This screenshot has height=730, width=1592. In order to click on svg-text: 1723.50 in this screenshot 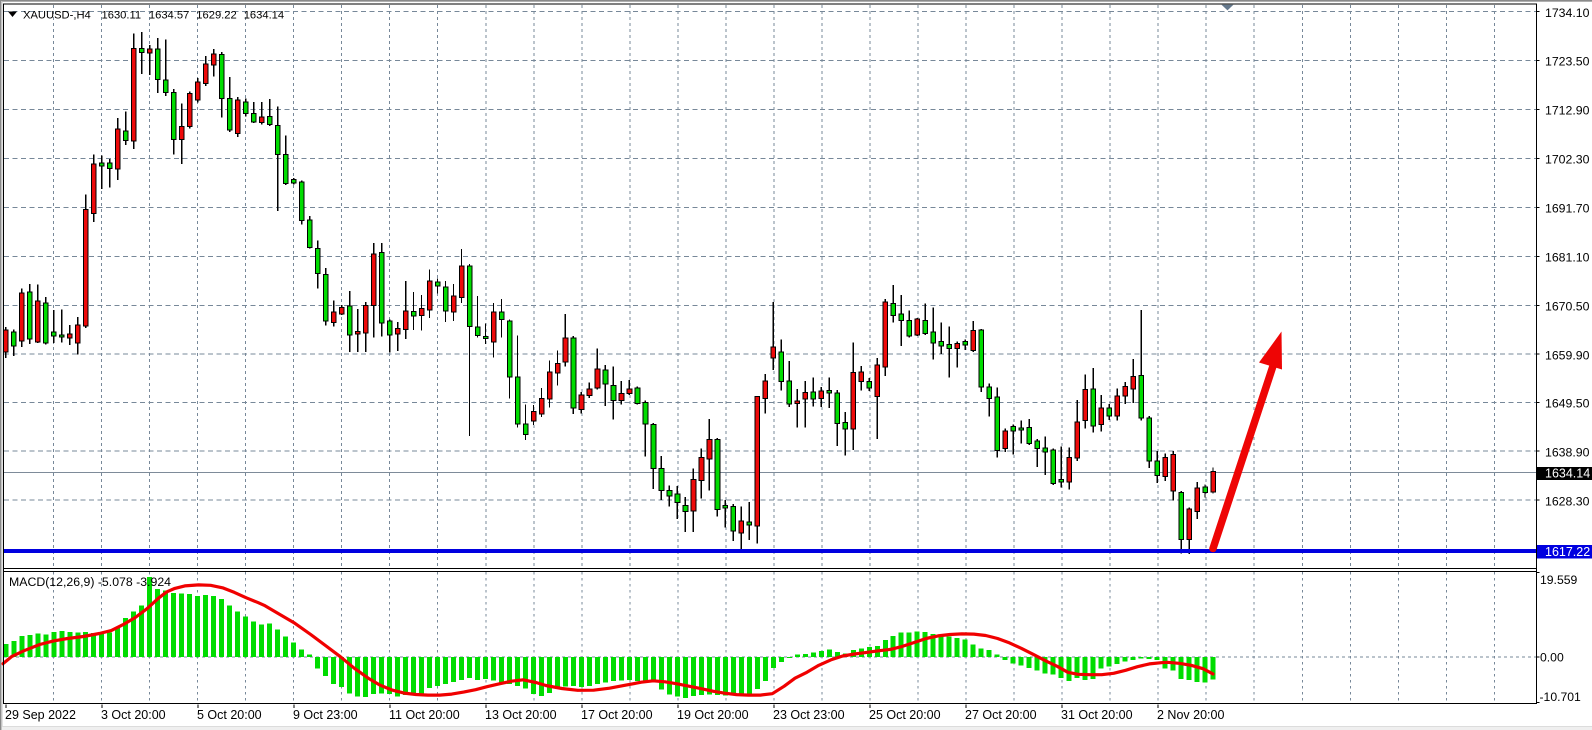, I will do `click(1567, 62)`.